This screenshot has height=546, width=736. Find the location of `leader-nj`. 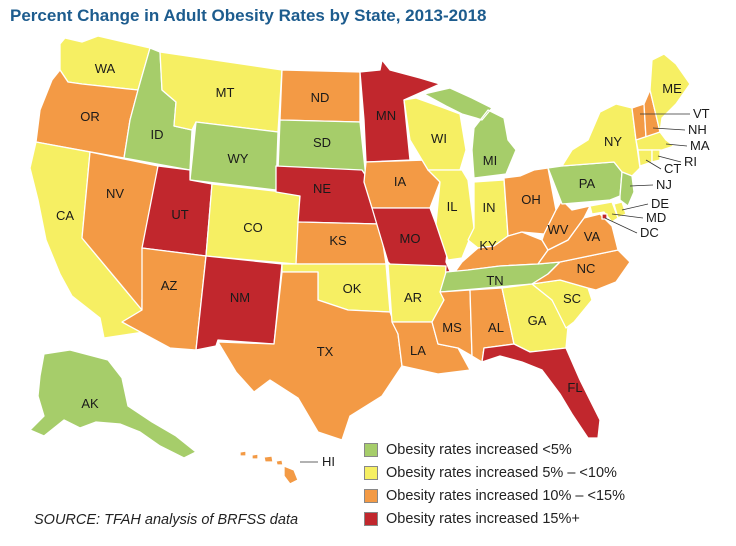

leader-nj is located at coordinates (641, 185).